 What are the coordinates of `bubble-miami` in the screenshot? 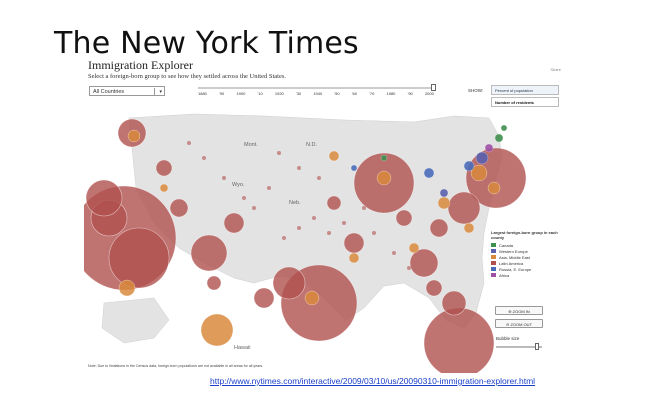 It's located at (459, 340).